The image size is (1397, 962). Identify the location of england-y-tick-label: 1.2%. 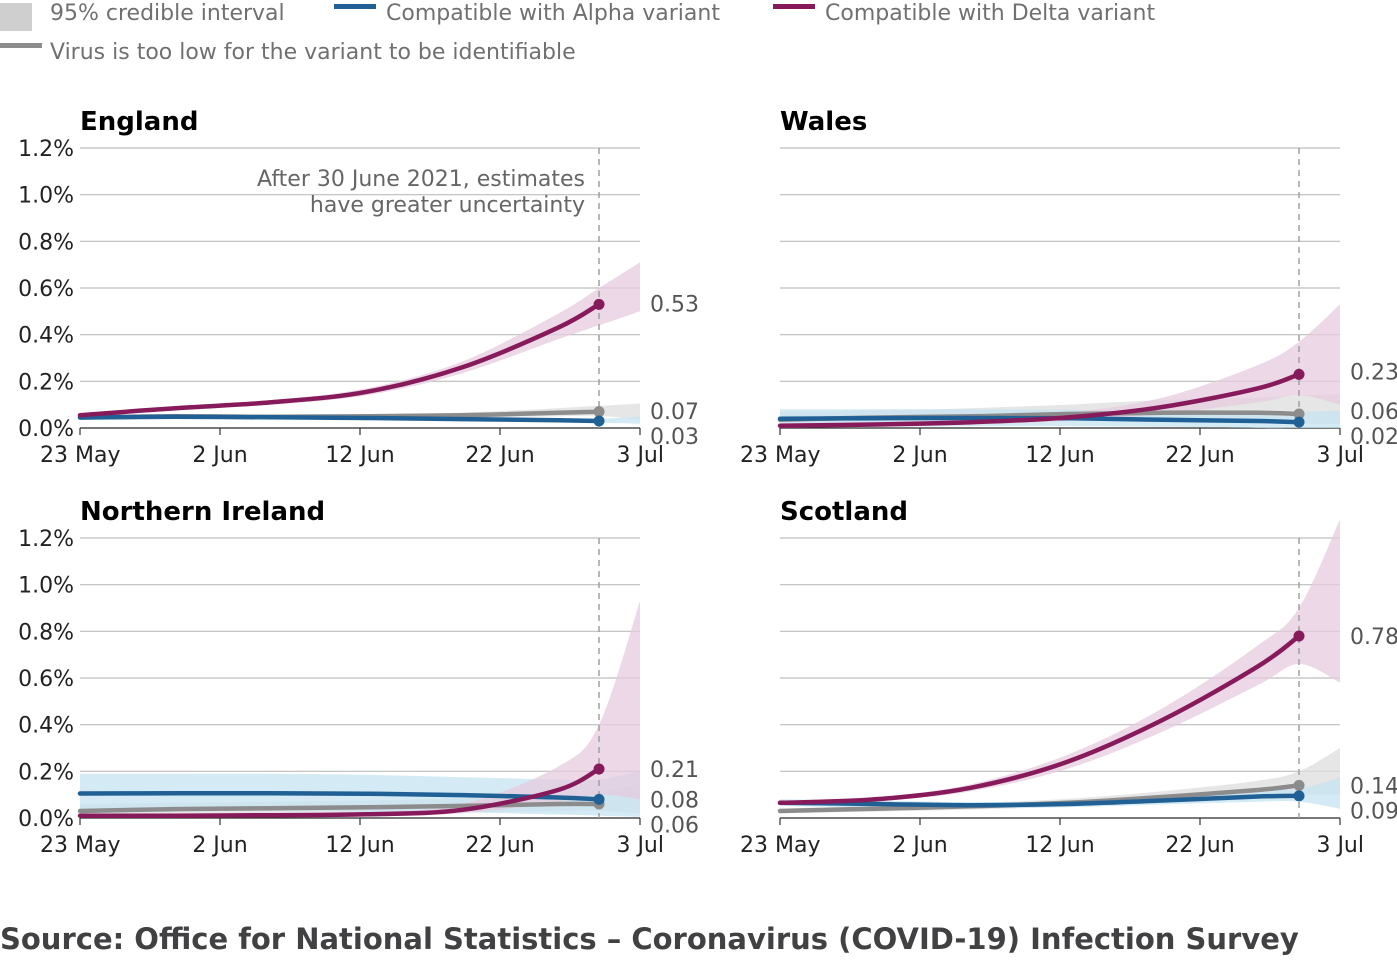
(46, 149).